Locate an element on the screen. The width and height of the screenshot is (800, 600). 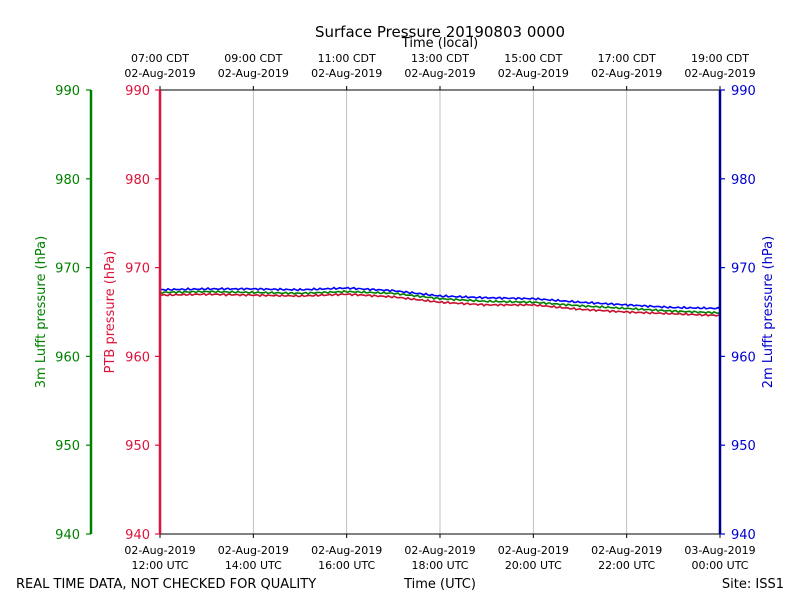
lufft2m-tick-label: 990 is located at coordinates (743, 91).